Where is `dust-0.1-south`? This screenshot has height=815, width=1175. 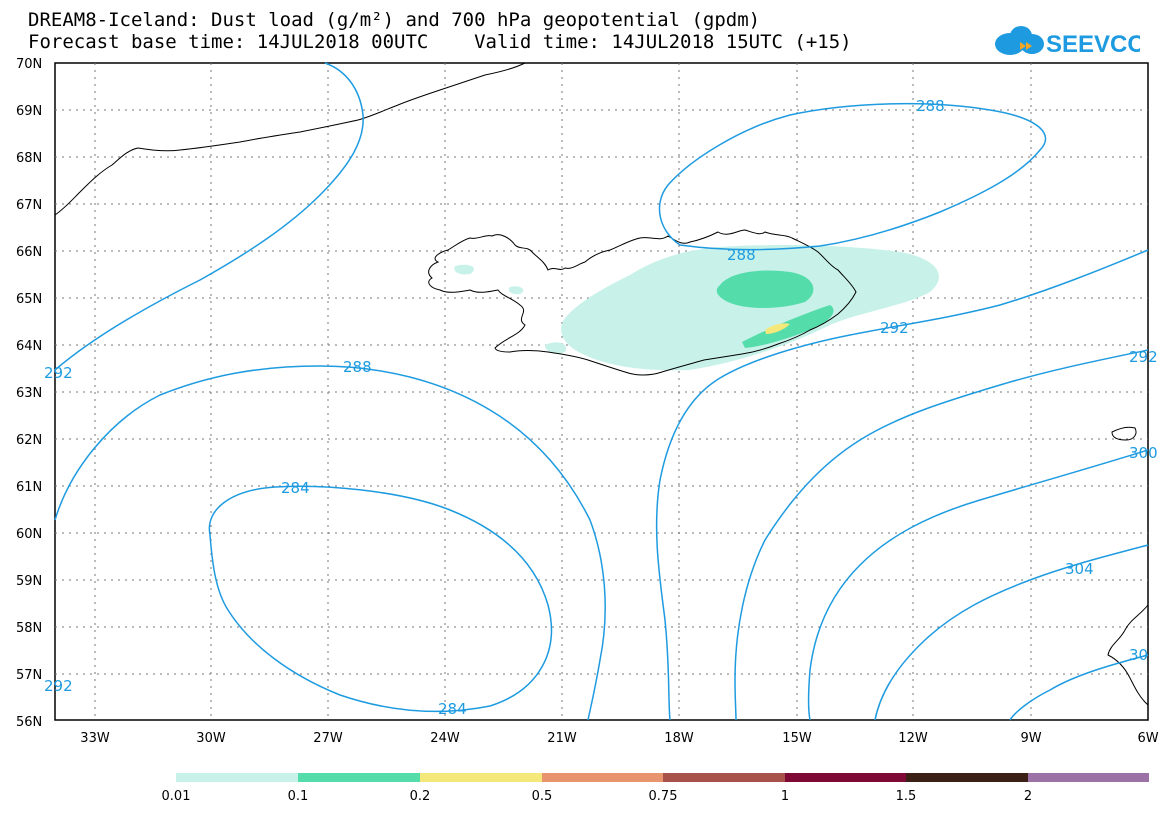 dust-0.1-south is located at coordinates (788, 326).